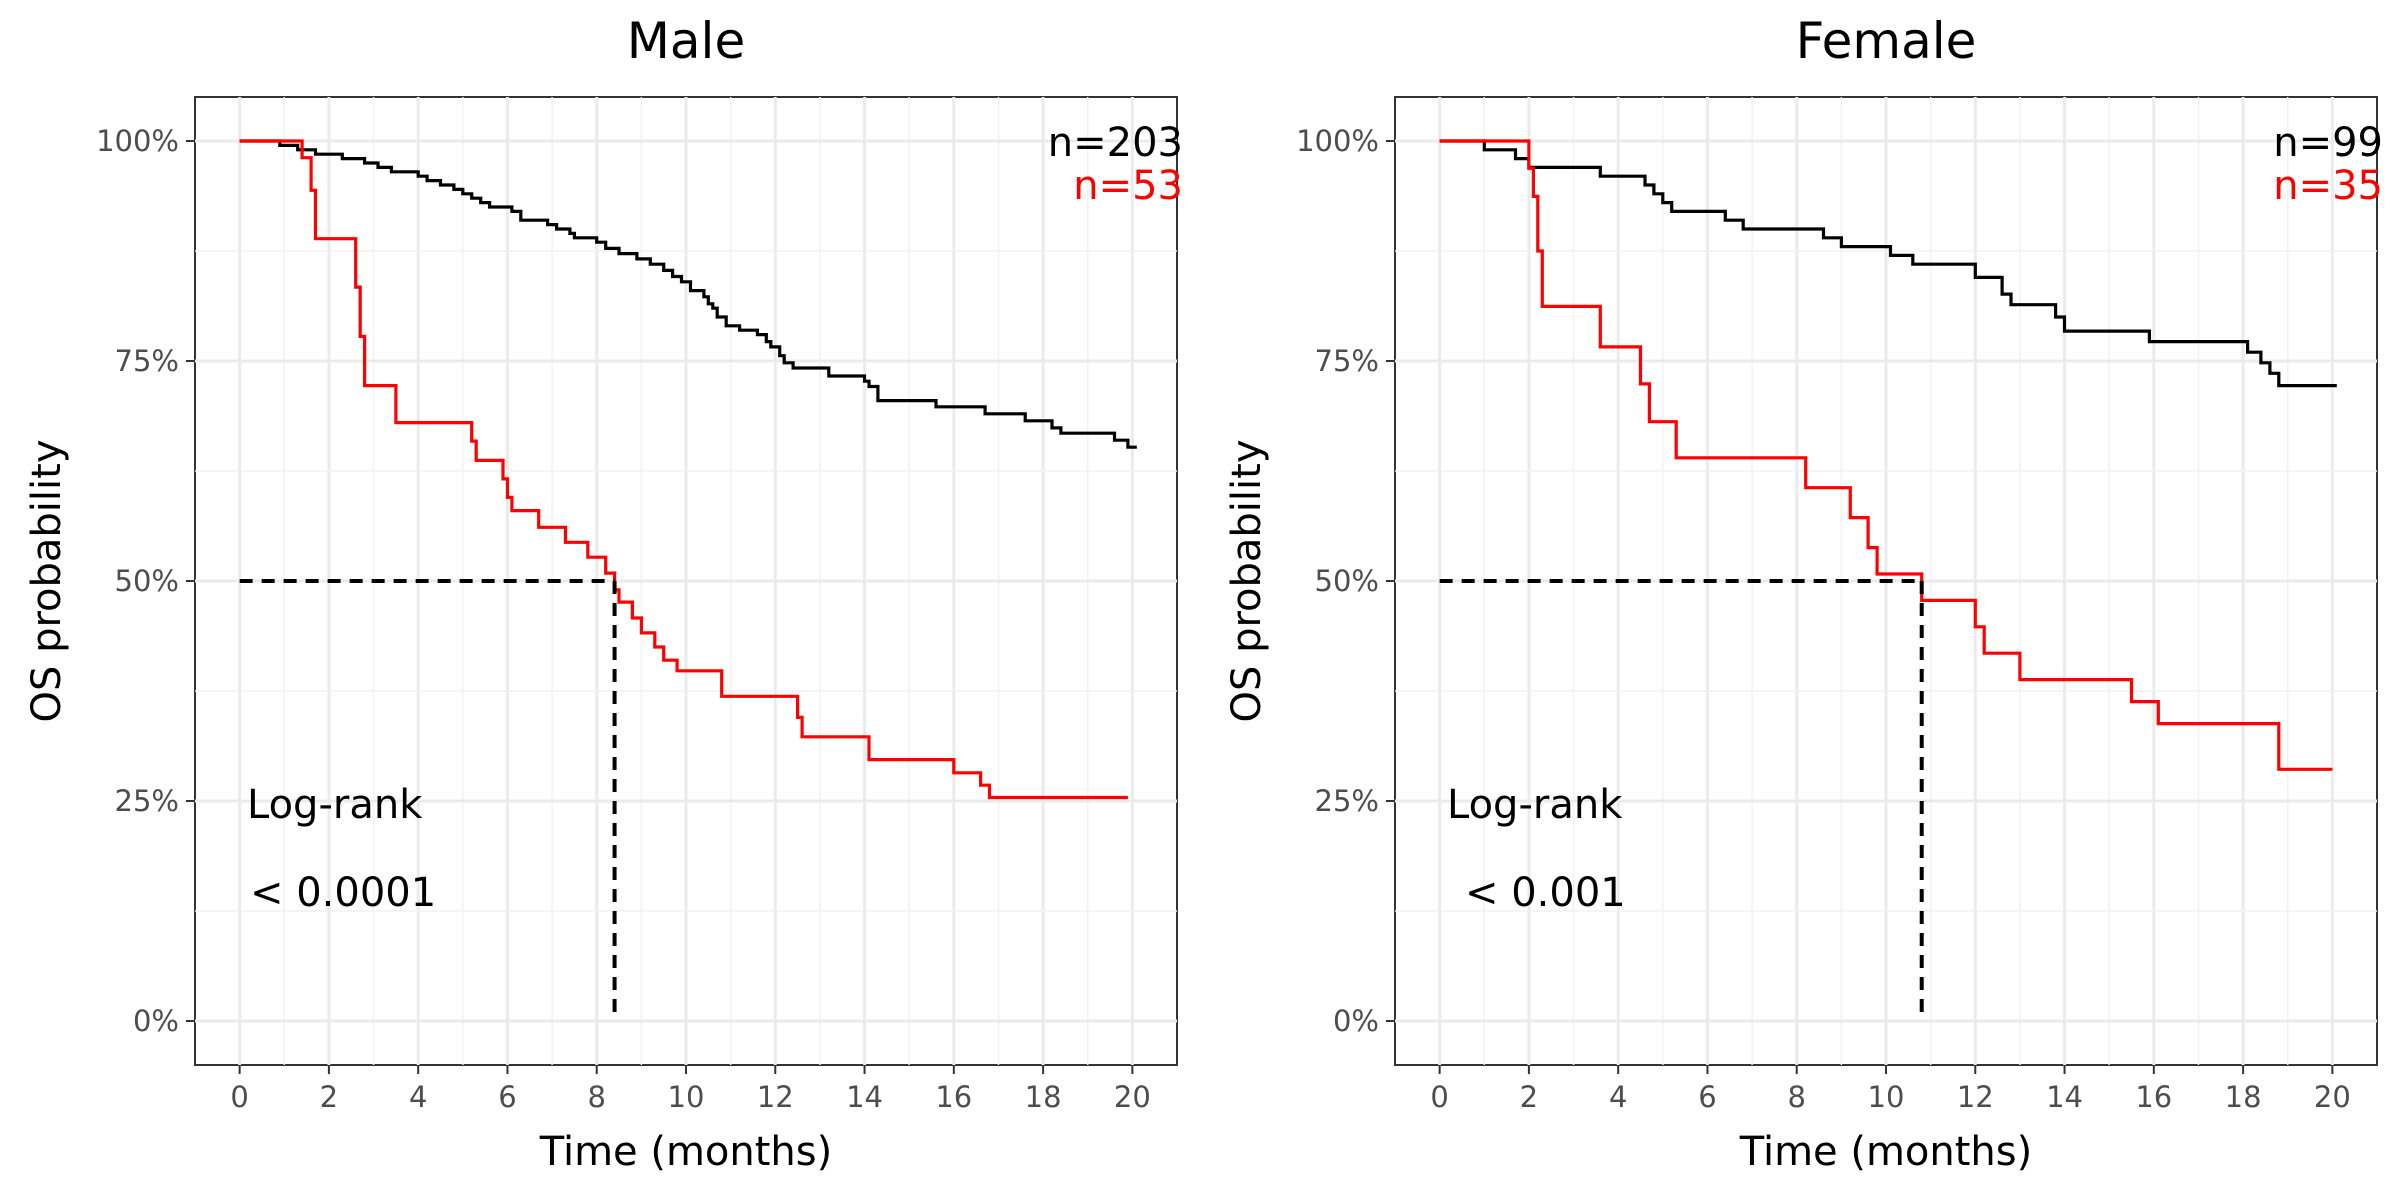  Describe the element at coordinates (1128, 186) in the screenshot. I see `n-label-red: n=53` at that location.